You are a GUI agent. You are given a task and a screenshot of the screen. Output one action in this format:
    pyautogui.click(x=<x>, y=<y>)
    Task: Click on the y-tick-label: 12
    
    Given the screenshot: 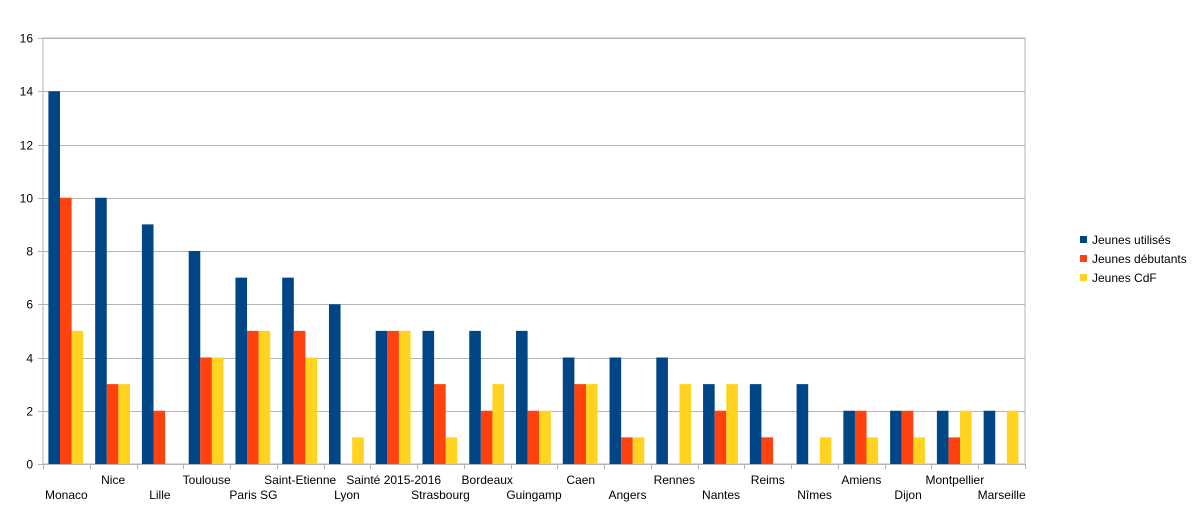 What is the action you would take?
    pyautogui.click(x=27, y=146)
    